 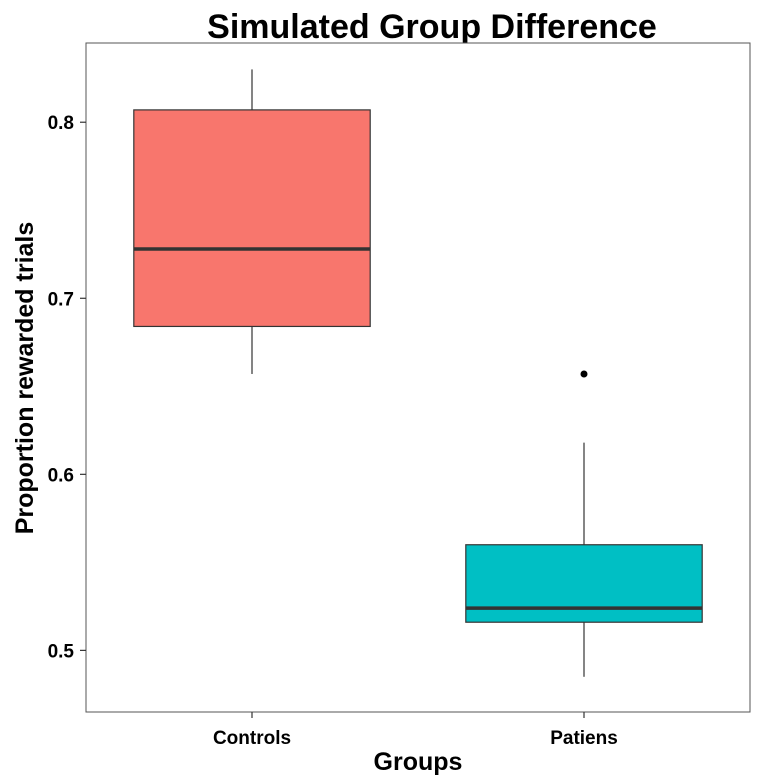 I want to click on y-tick-label: 0.7, so click(x=61, y=299).